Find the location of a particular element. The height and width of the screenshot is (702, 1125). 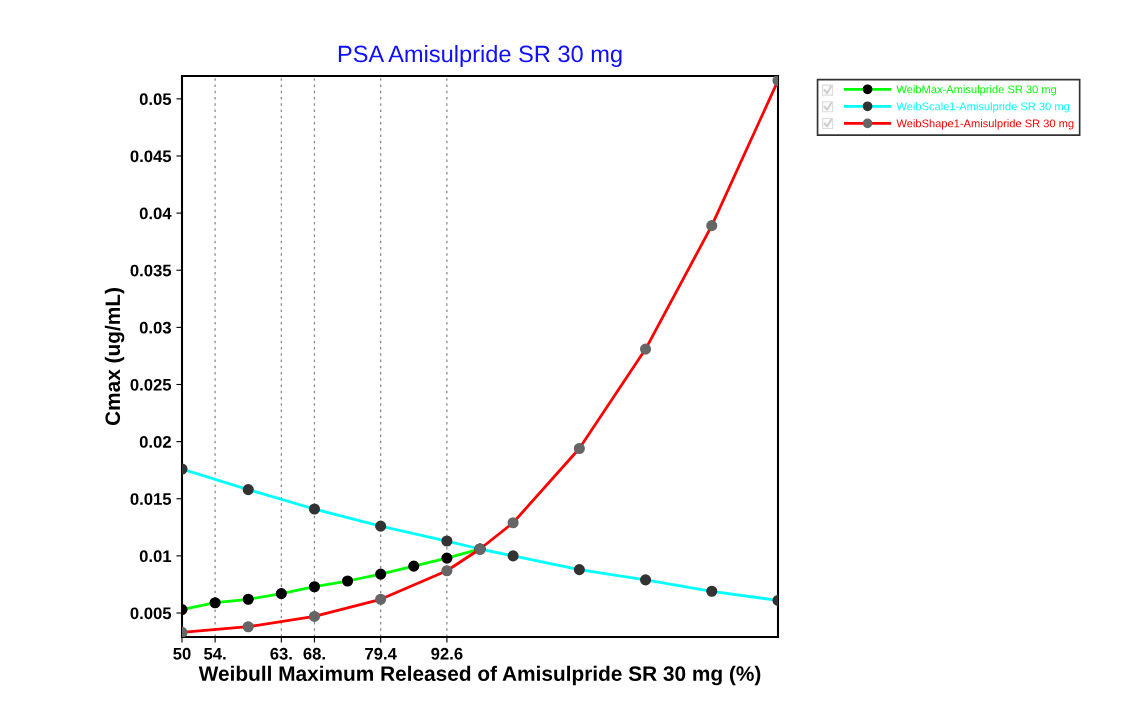

x-axis-title: Weibull Maximum Released of Amisulpride SR 30 mg (%) is located at coordinates (479, 675).